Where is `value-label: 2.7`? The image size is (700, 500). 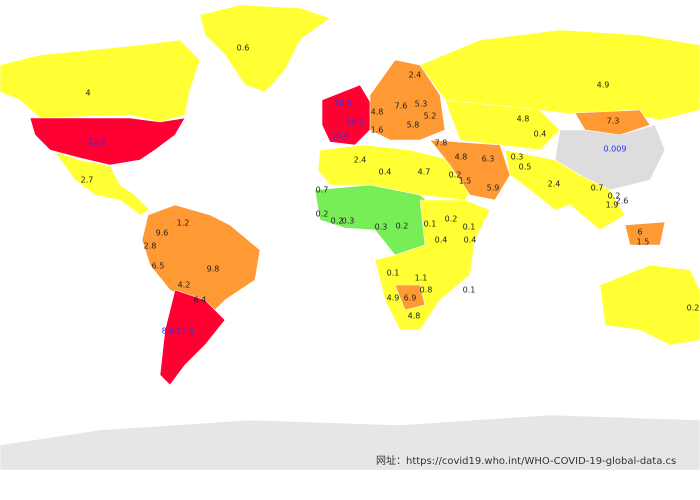 value-label: 2.7 is located at coordinates (87, 180).